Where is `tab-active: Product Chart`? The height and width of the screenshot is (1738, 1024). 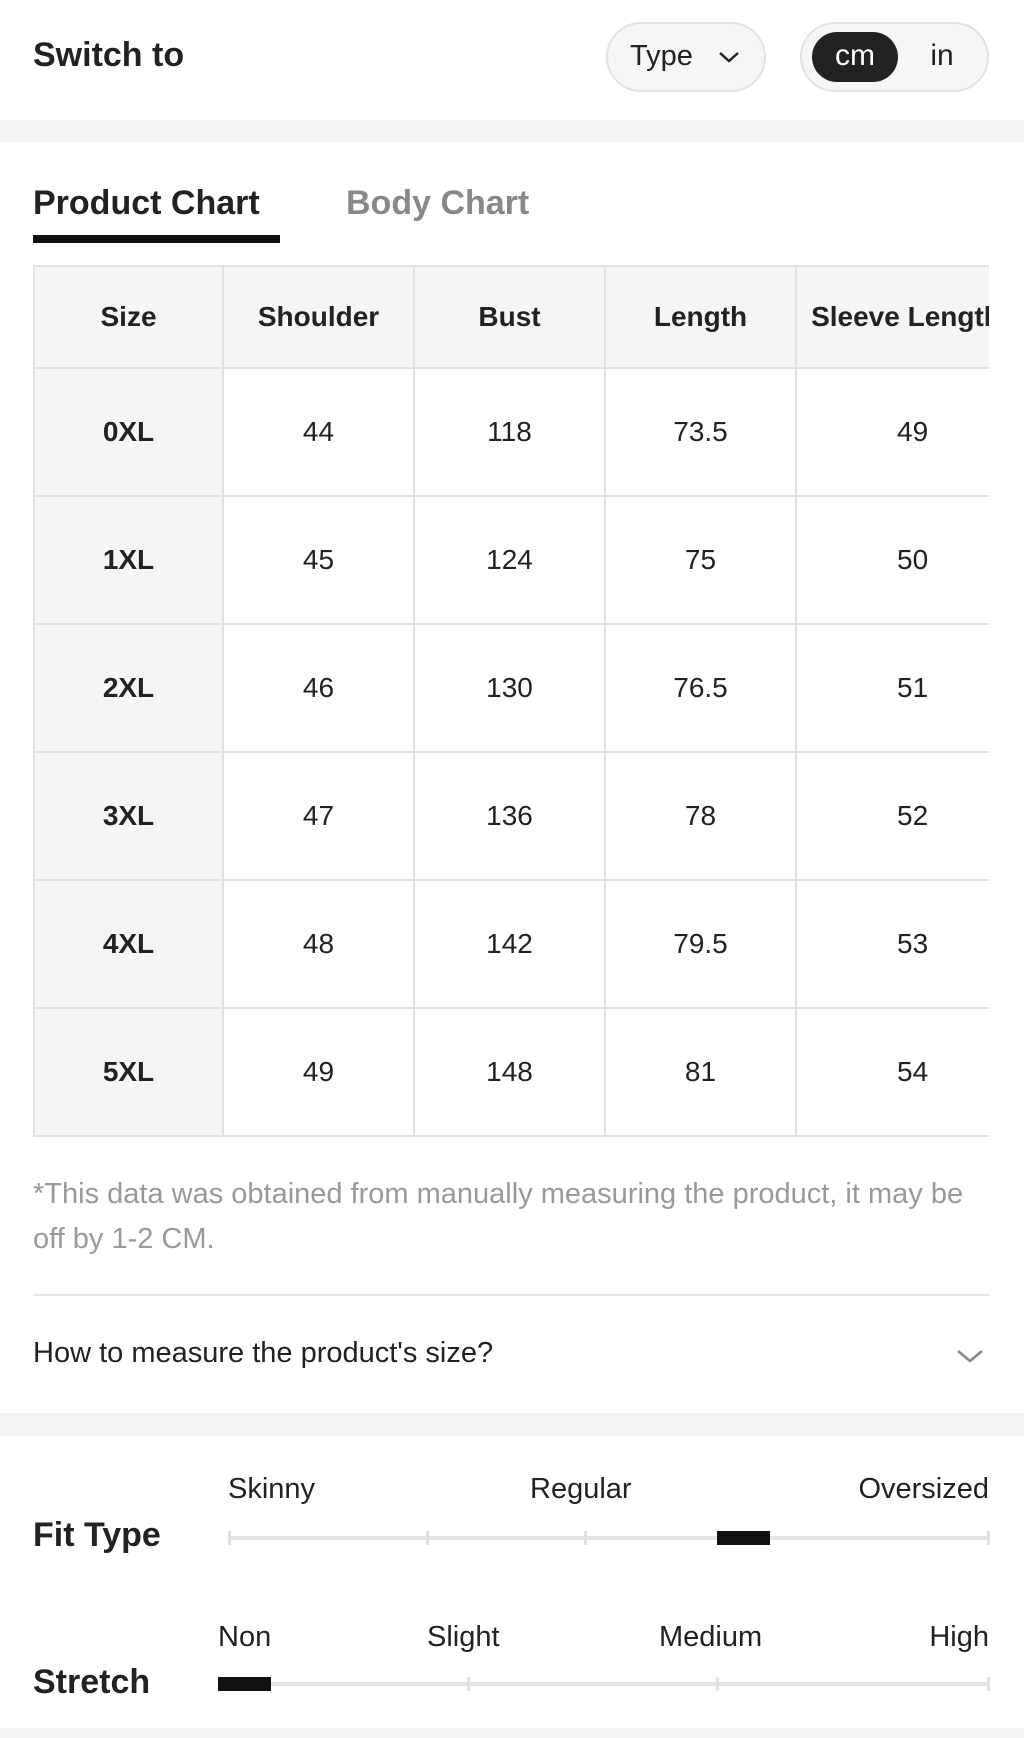
tab-active: Product Chart is located at coordinates (146, 203).